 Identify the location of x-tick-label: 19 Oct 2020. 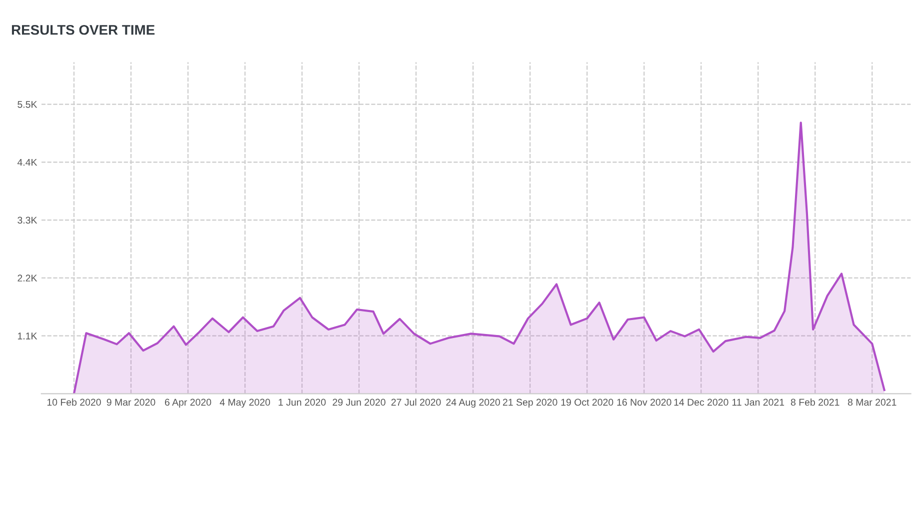
(587, 402).